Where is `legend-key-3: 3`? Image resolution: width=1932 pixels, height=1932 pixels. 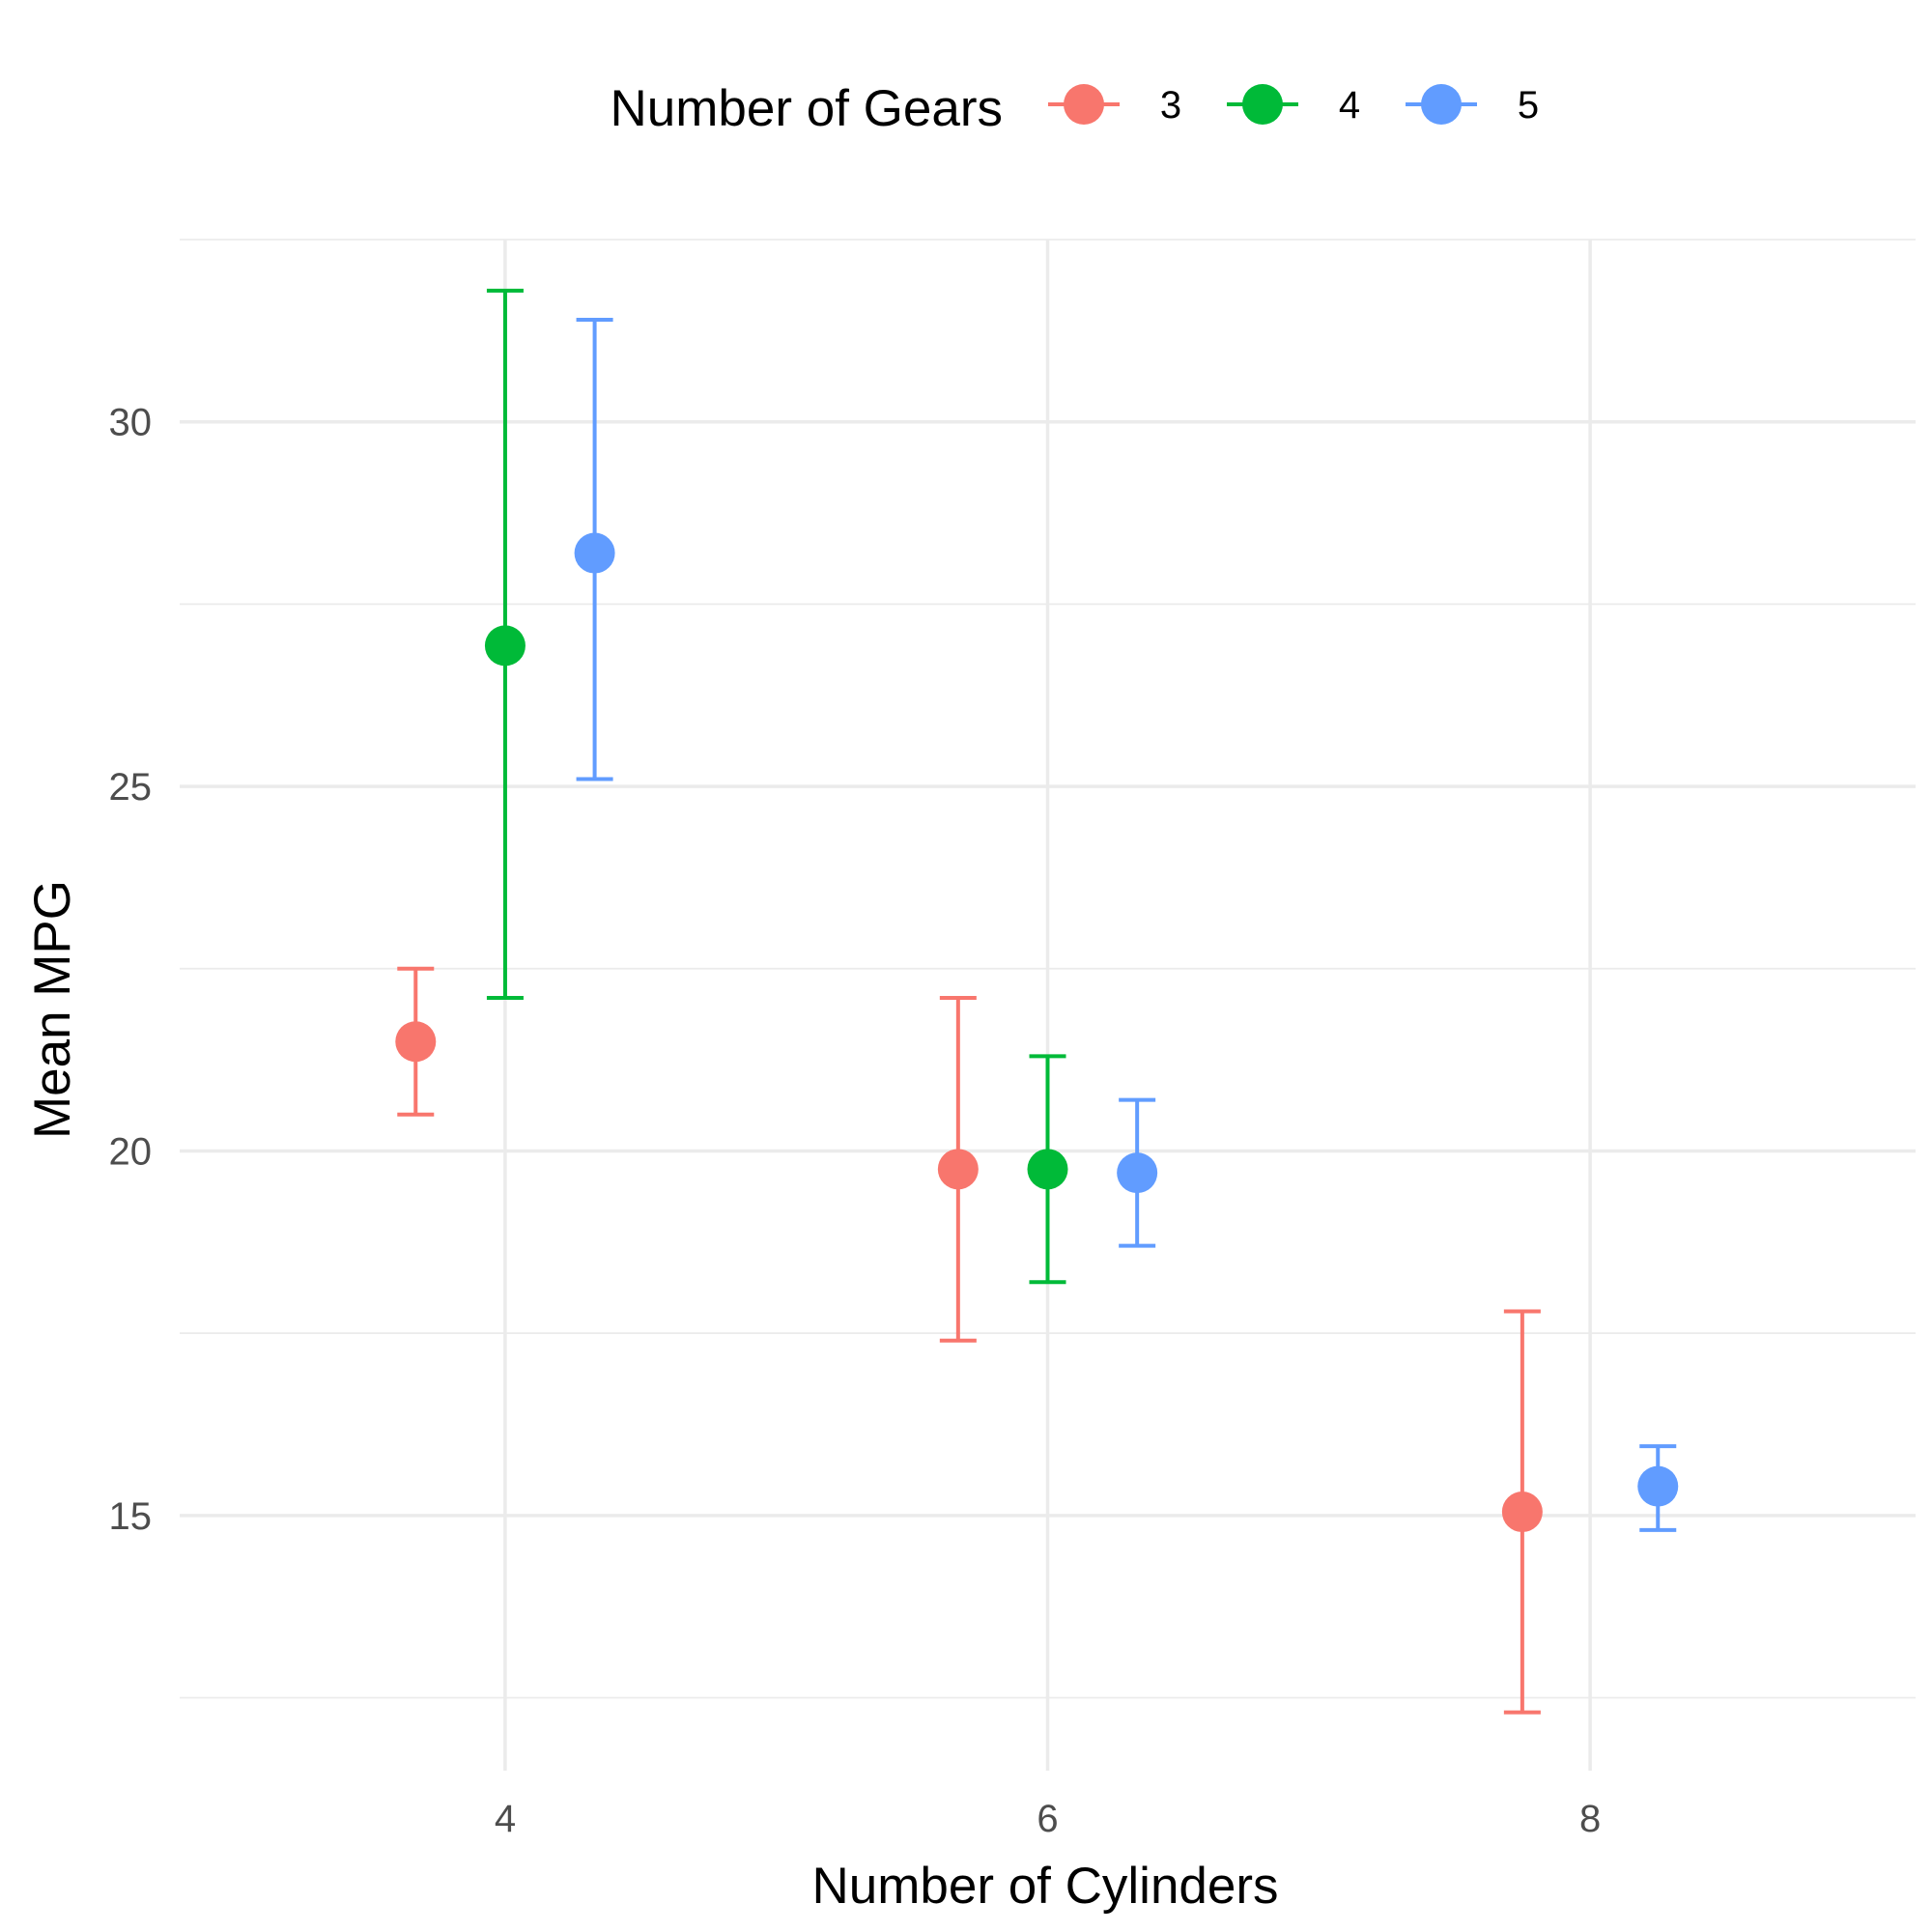
legend-key-3: 3 is located at coordinates (1114, 105).